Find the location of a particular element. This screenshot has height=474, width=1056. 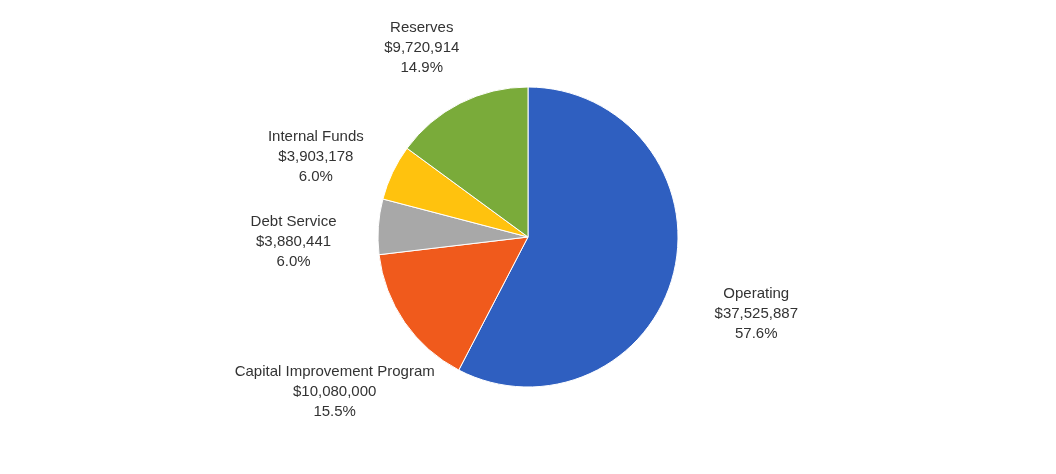

data-label: $37,525,887 57.6% is located at coordinates (756, 322).